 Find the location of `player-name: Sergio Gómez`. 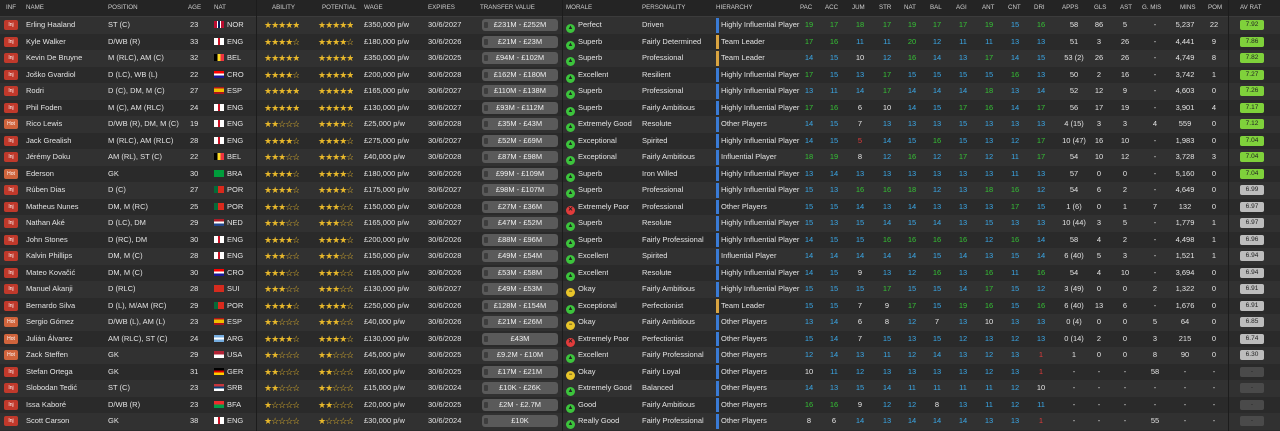

player-name: Sergio Gómez is located at coordinates (50, 321).